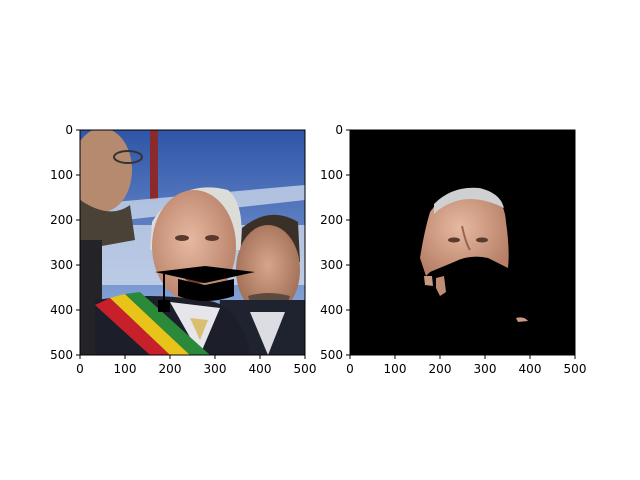  I want to click on right-y-tick-label: 500, so click(331, 355).